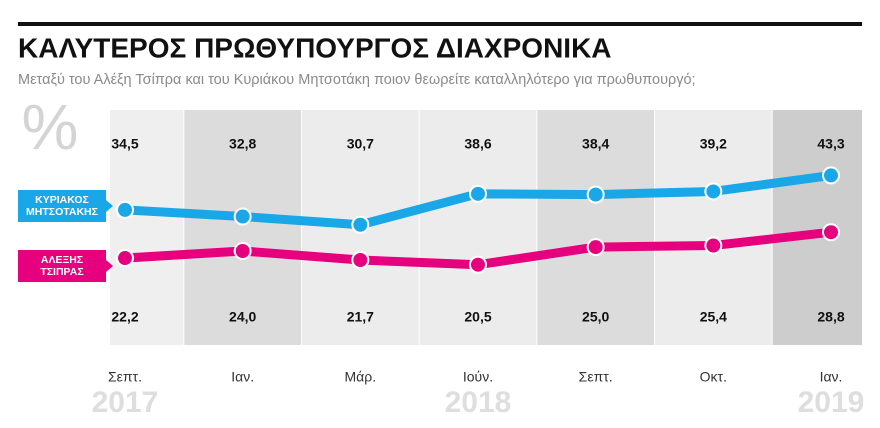  I want to click on data-label: 32,8, so click(242, 144).